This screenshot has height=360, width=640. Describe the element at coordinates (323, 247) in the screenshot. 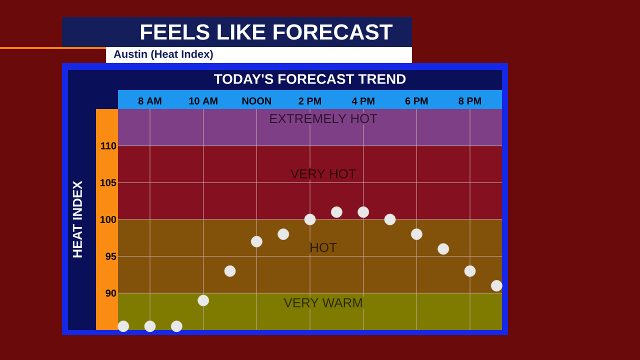

I see `band-label: HOT` at that location.